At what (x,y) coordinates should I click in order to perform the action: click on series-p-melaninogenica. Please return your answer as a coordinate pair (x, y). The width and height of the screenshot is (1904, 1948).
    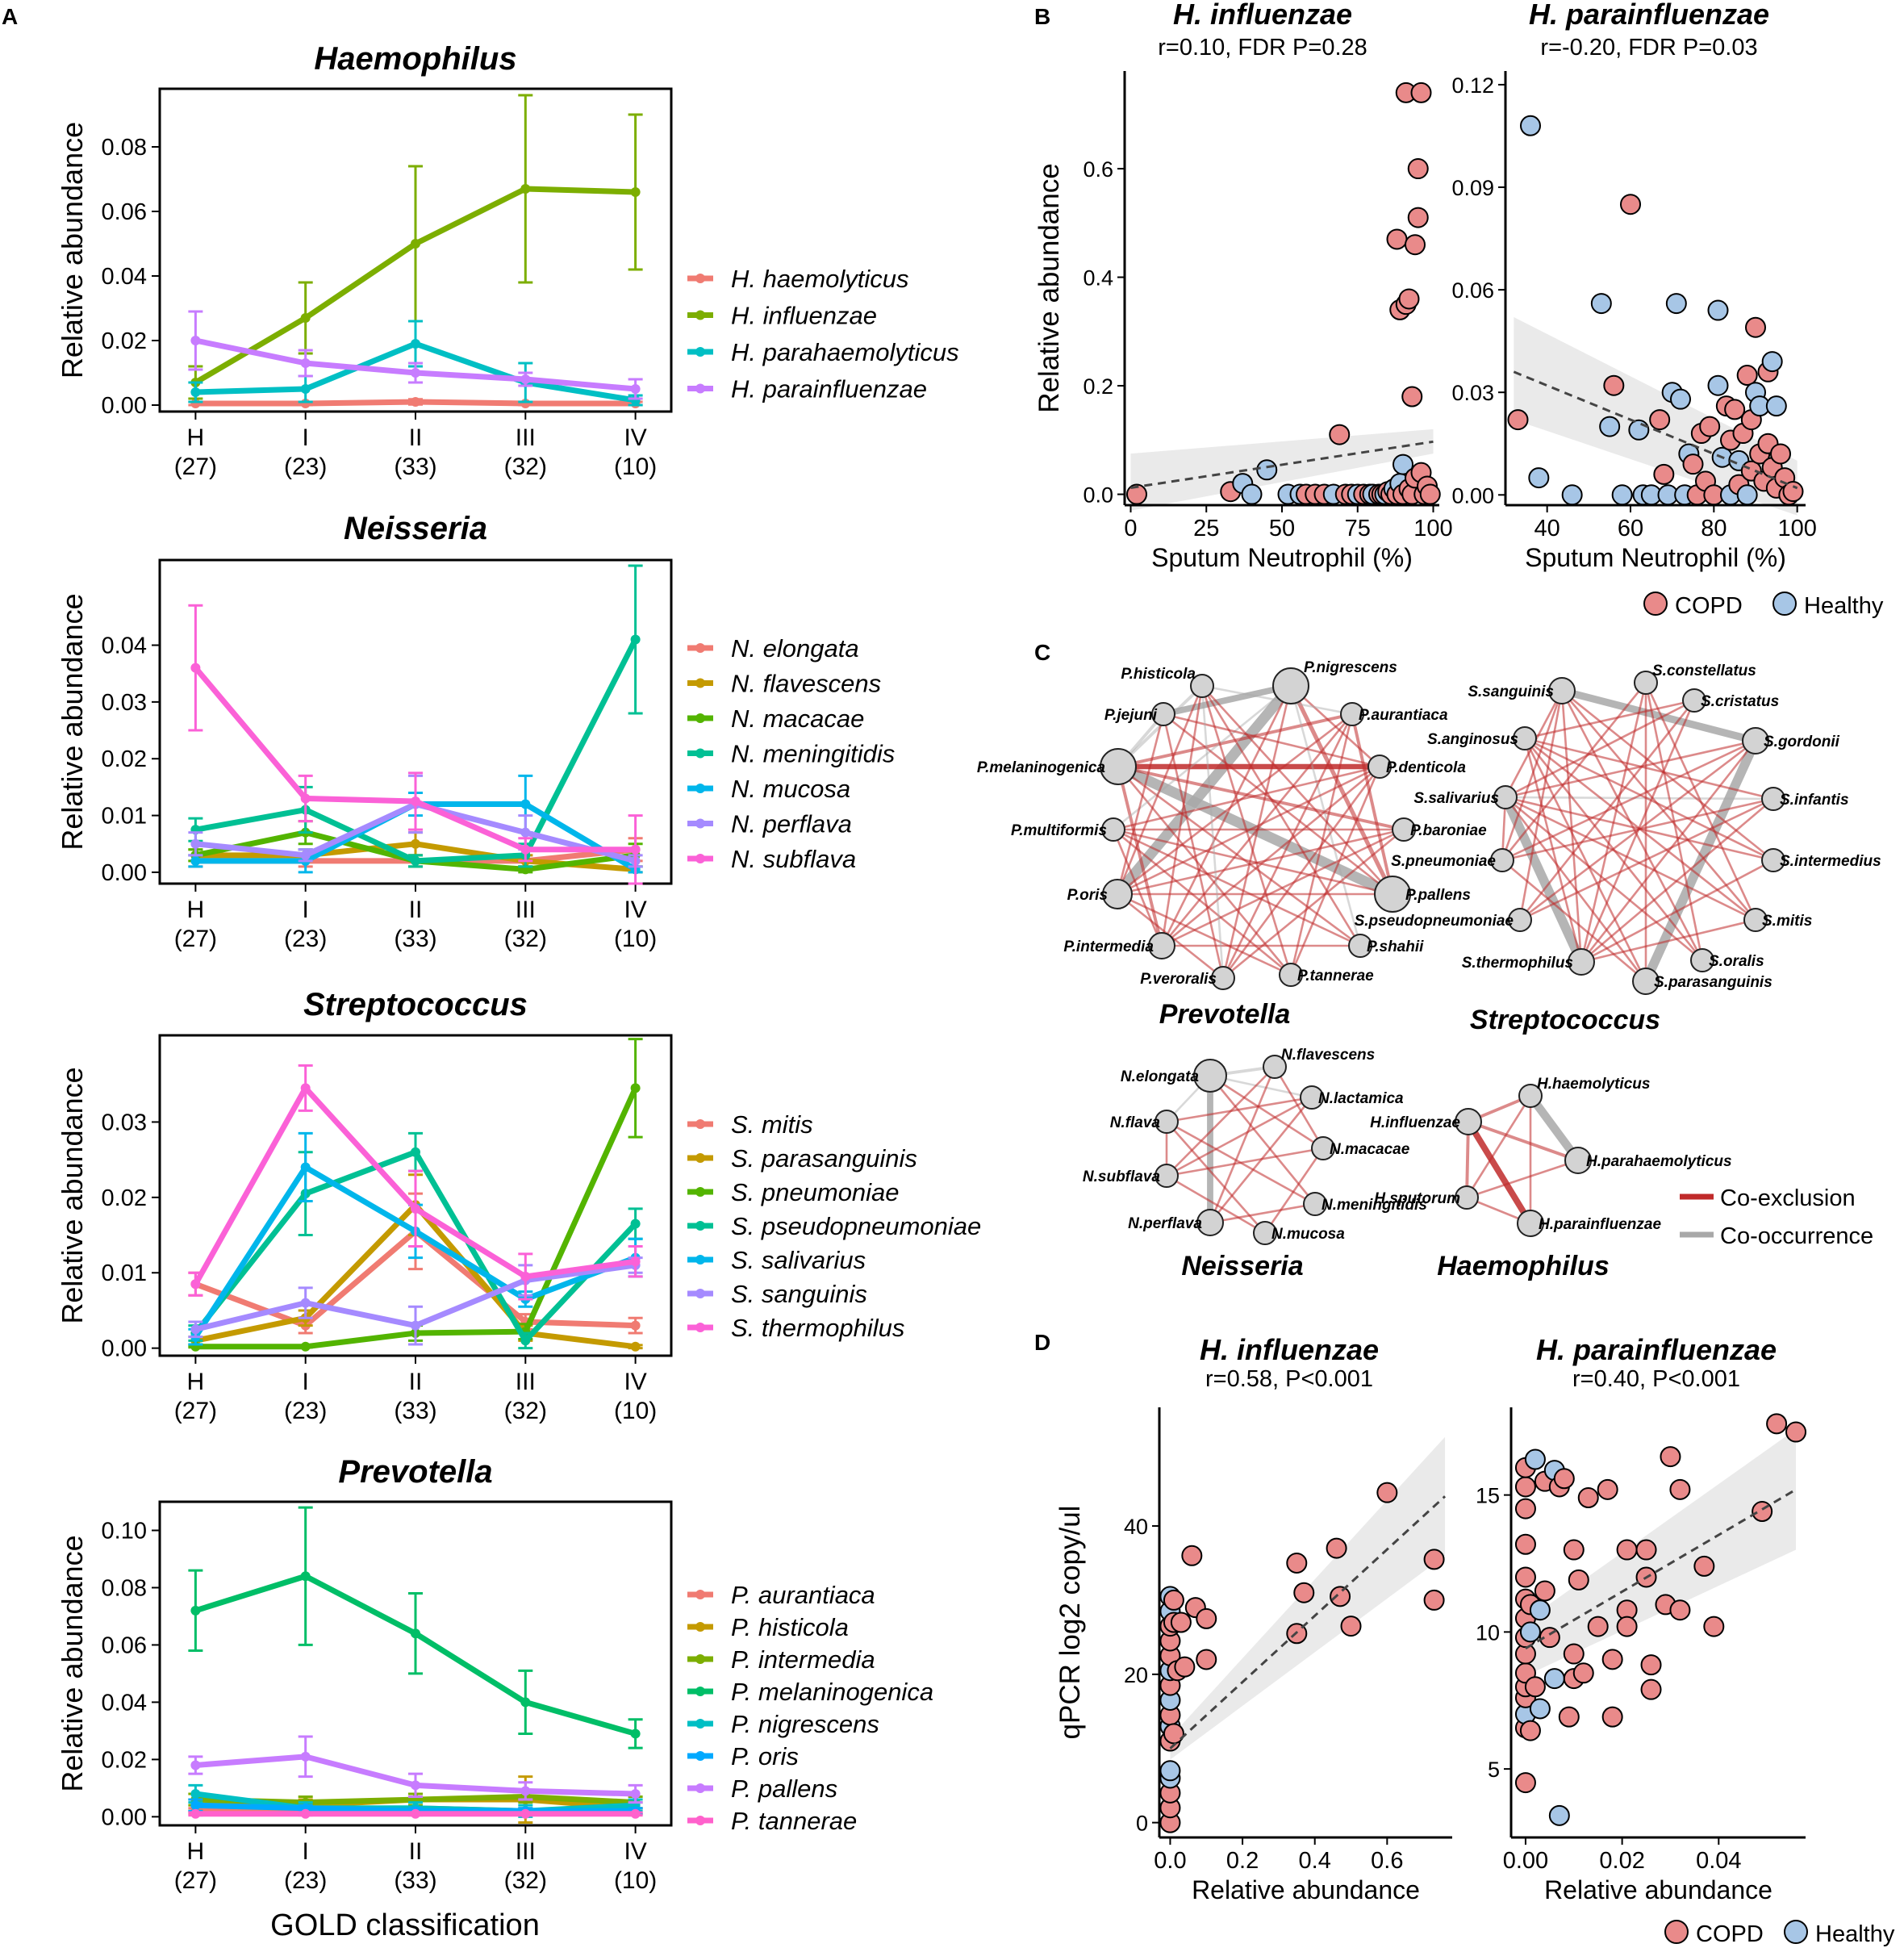
    Looking at the image, I should click on (415, 1628).